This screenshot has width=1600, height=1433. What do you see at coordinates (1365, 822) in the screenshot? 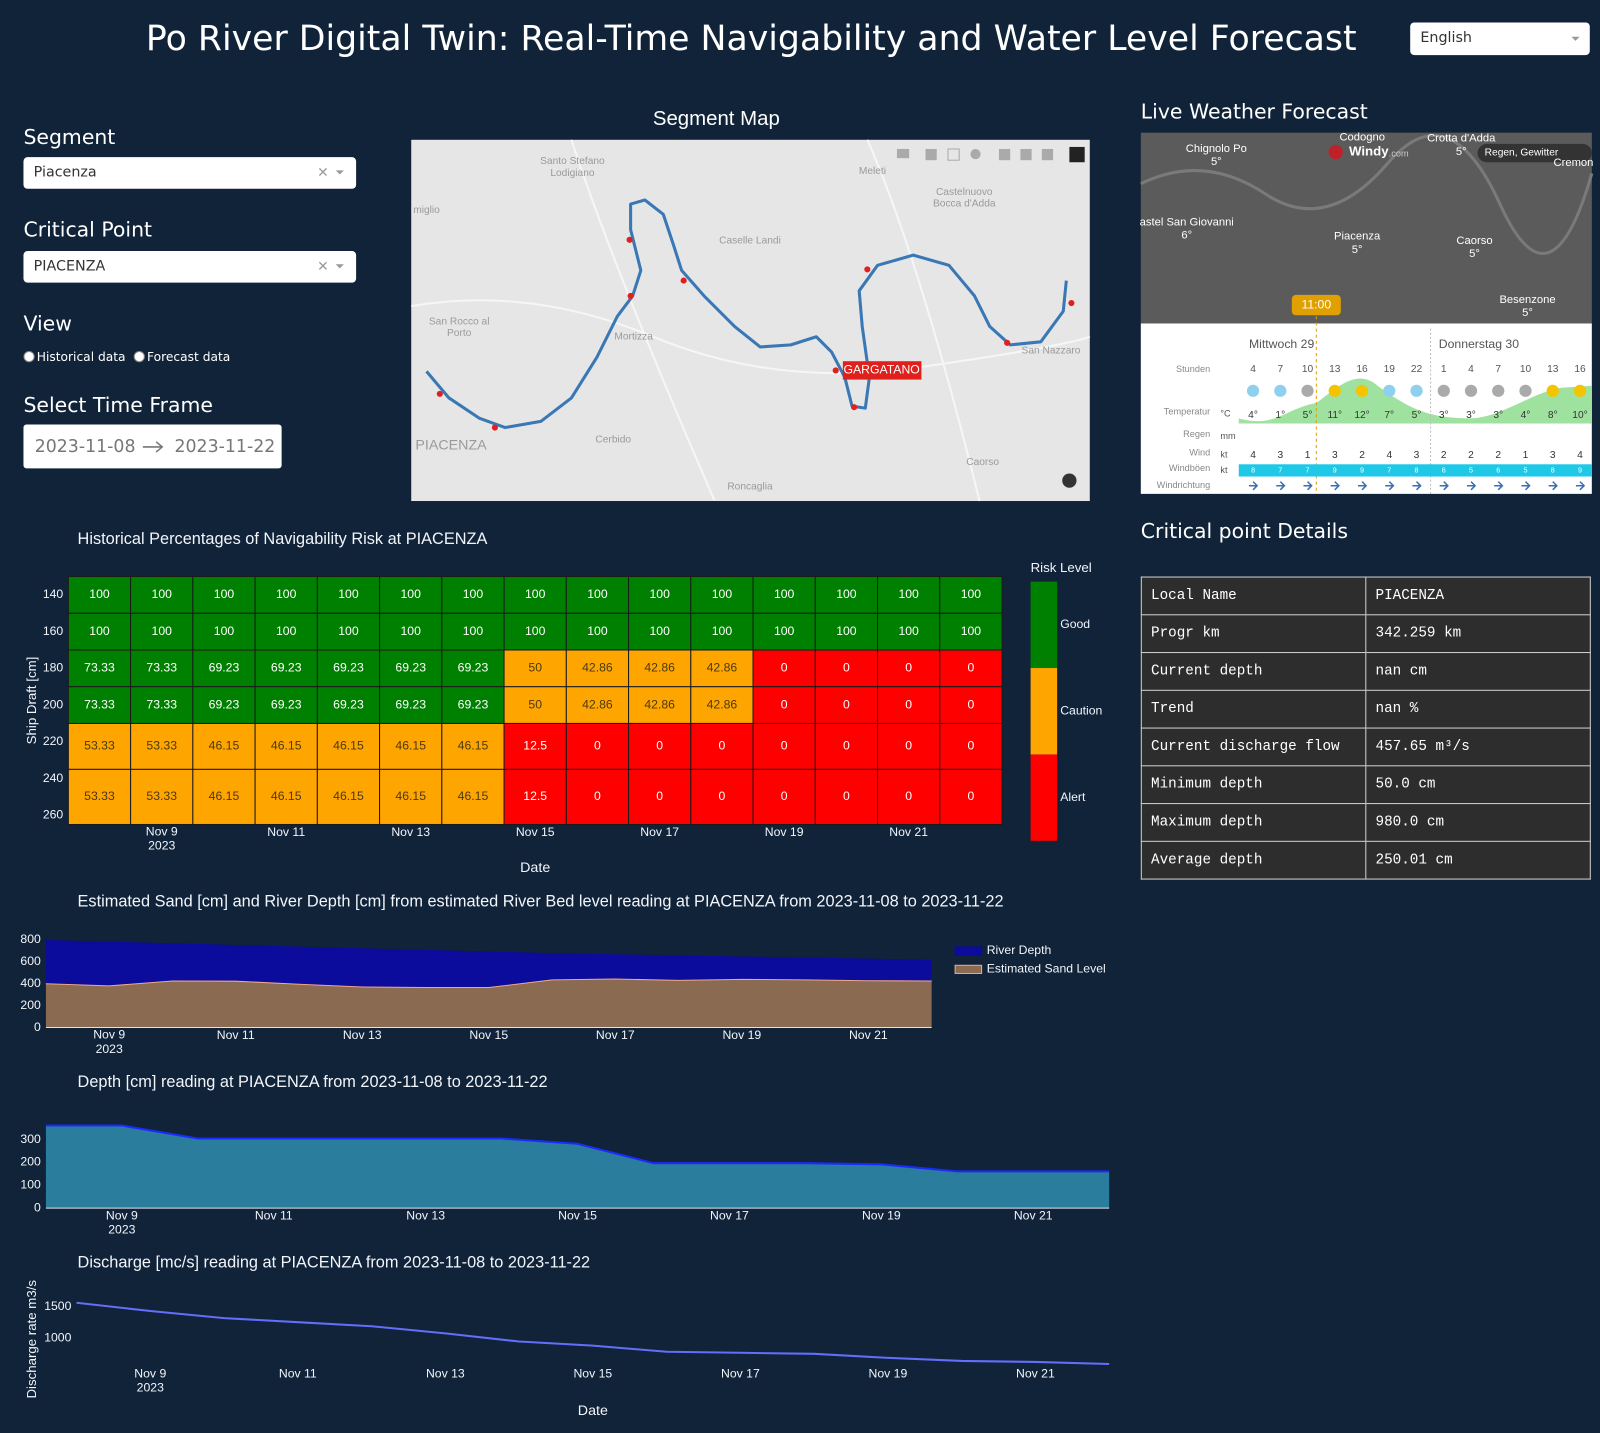
I see `details-row: Maximum depth 980.0 cm` at bounding box center [1365, 822].